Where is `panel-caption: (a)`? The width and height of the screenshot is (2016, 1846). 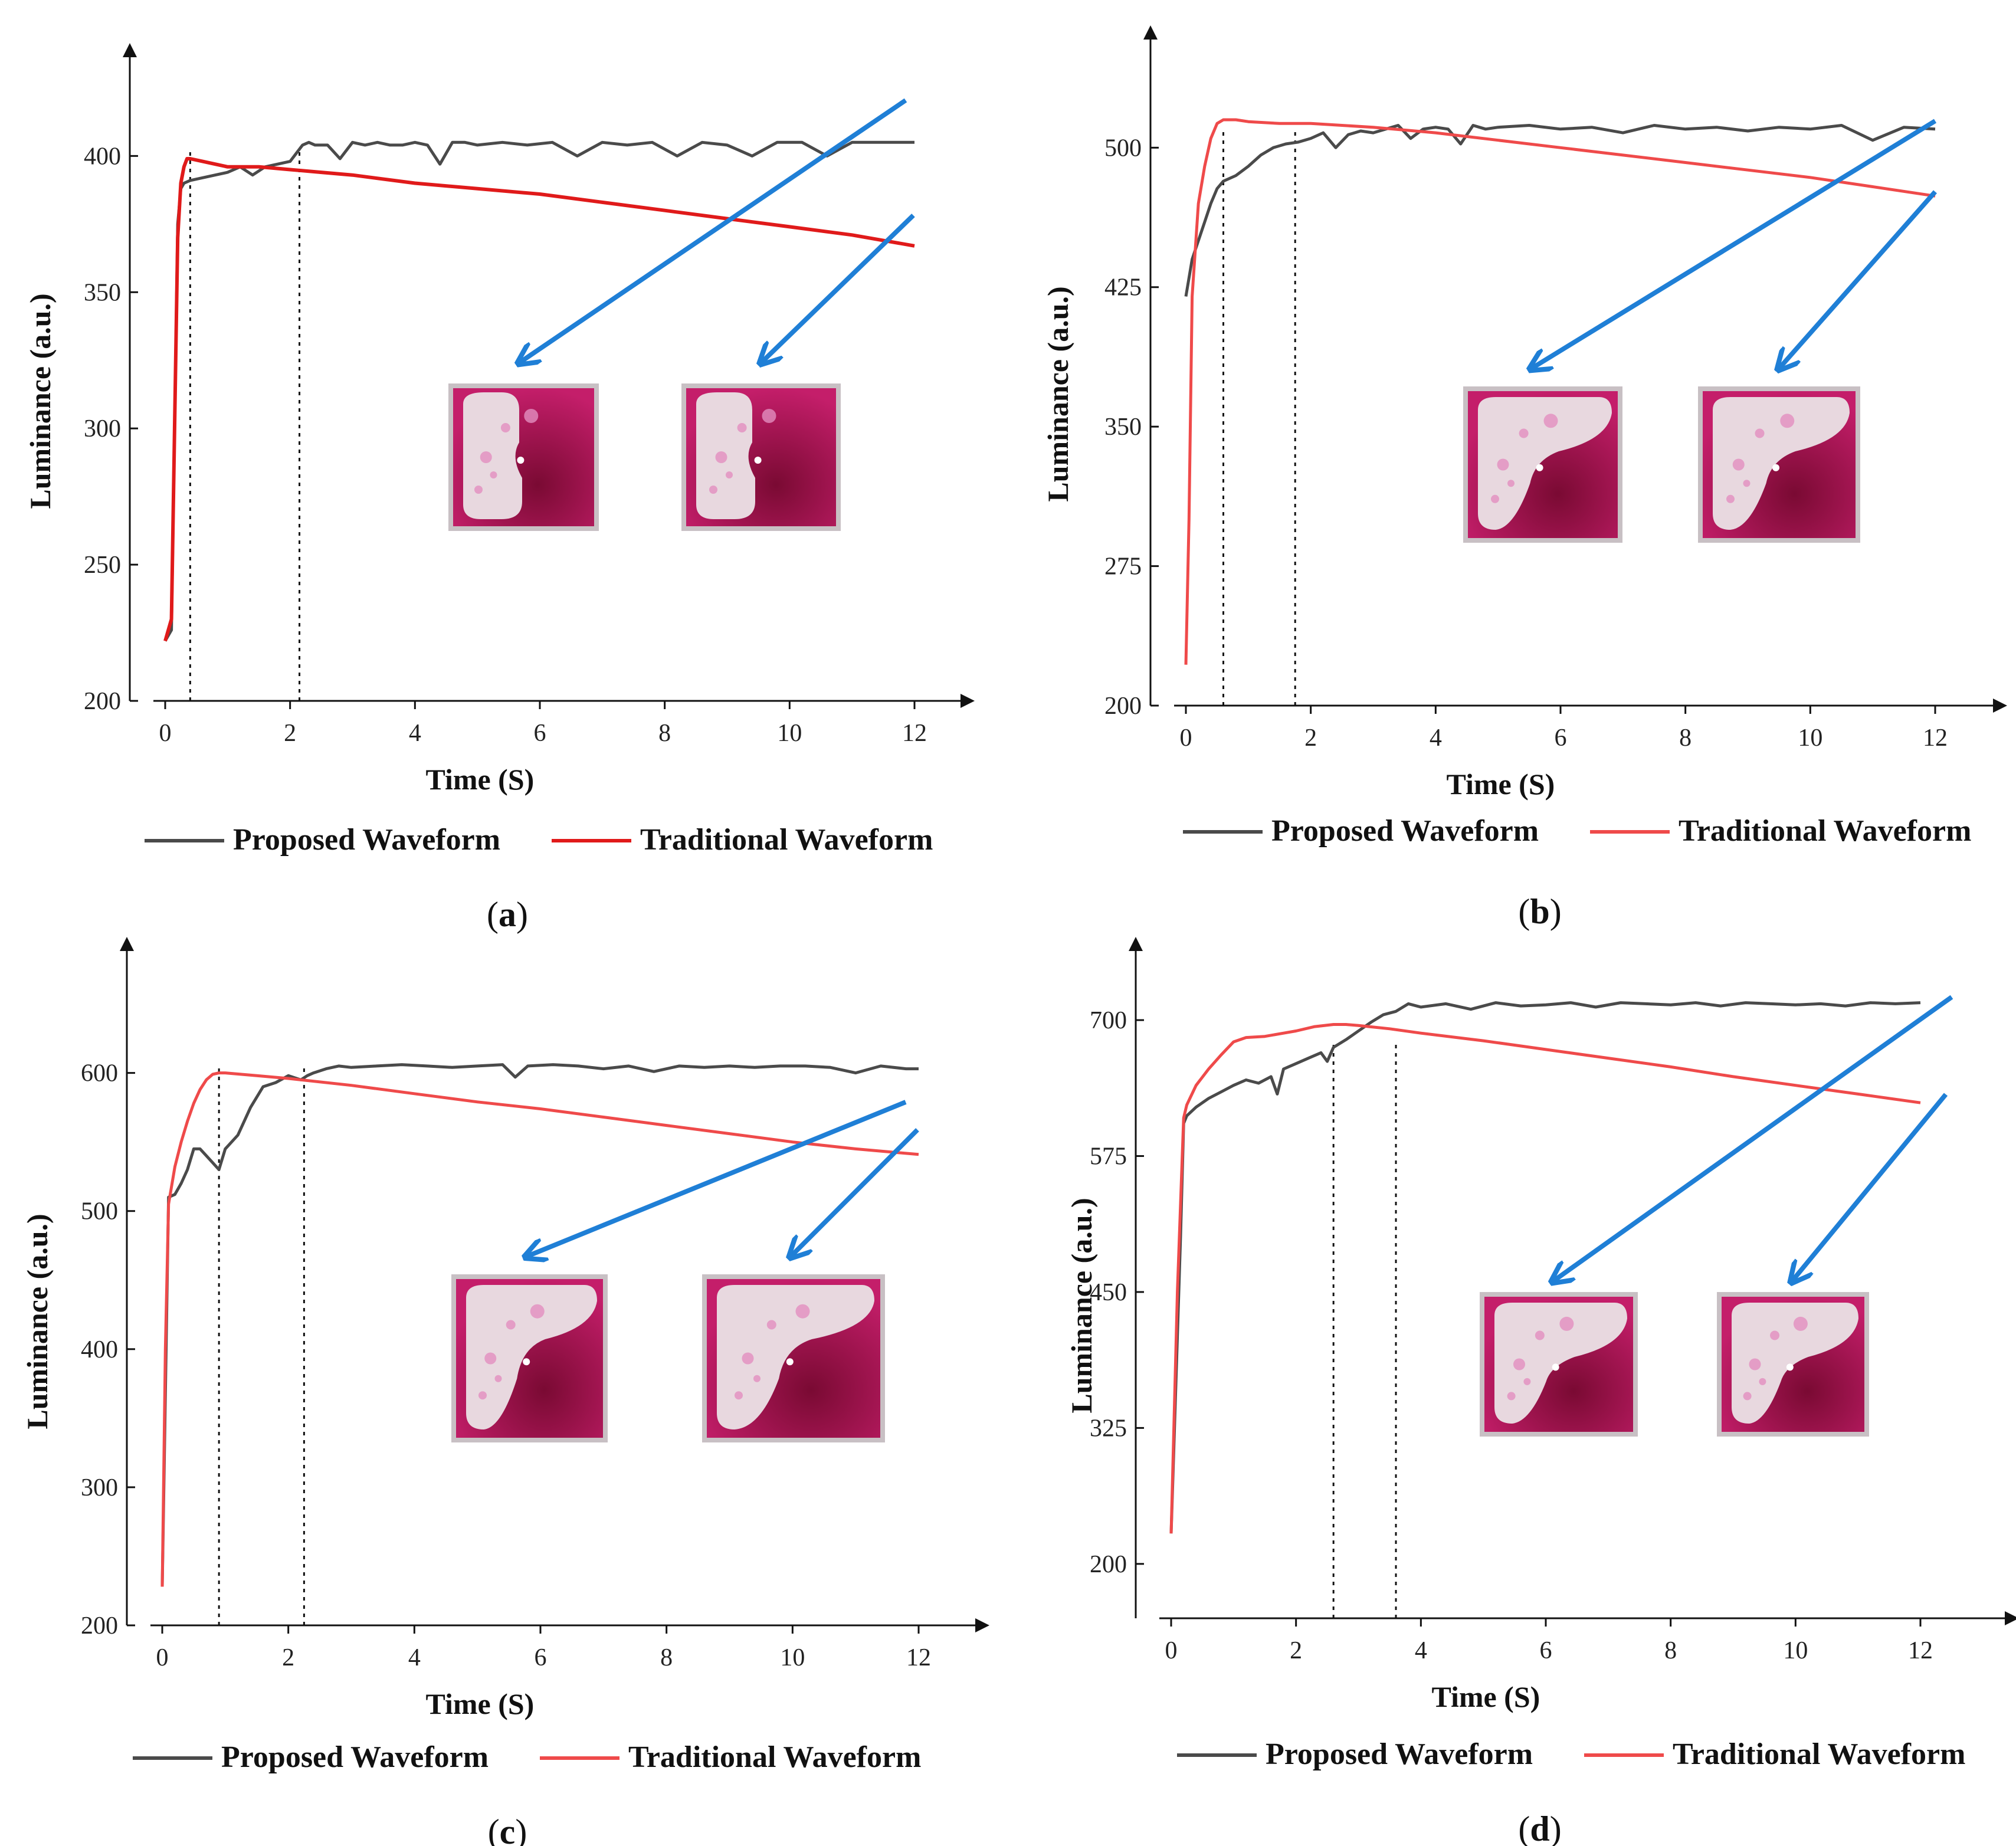 panel-caption: (a) is located at coordinates (508, 914).